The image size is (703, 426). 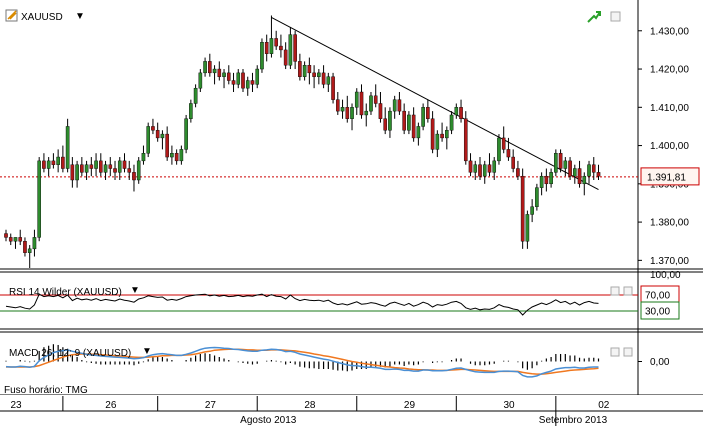 I want to click on price-tick-label: 1.420,00, so click(x=669, y=70).